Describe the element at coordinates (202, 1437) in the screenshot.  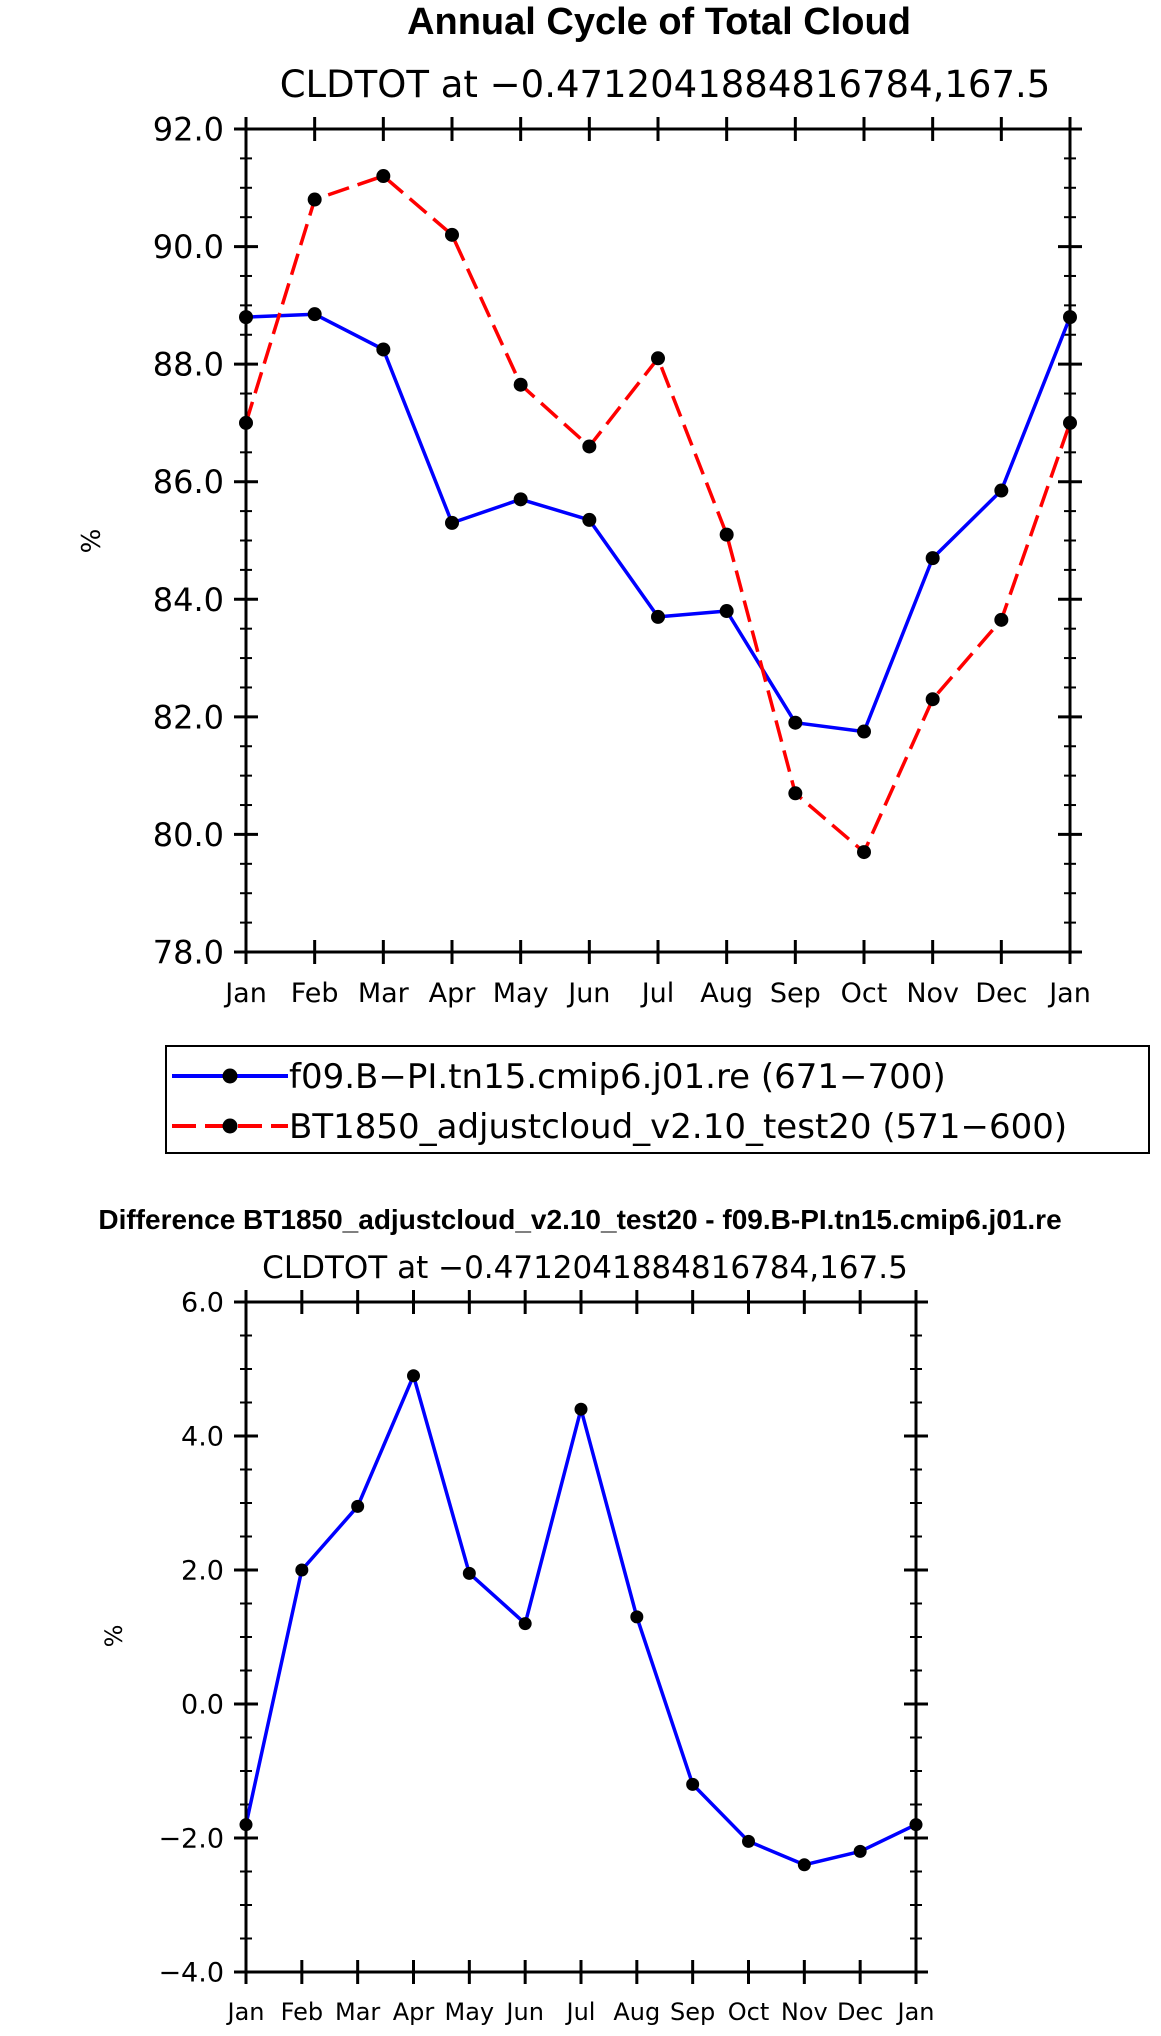
I see `chart2-y-tick-label: 4.0` at that location.